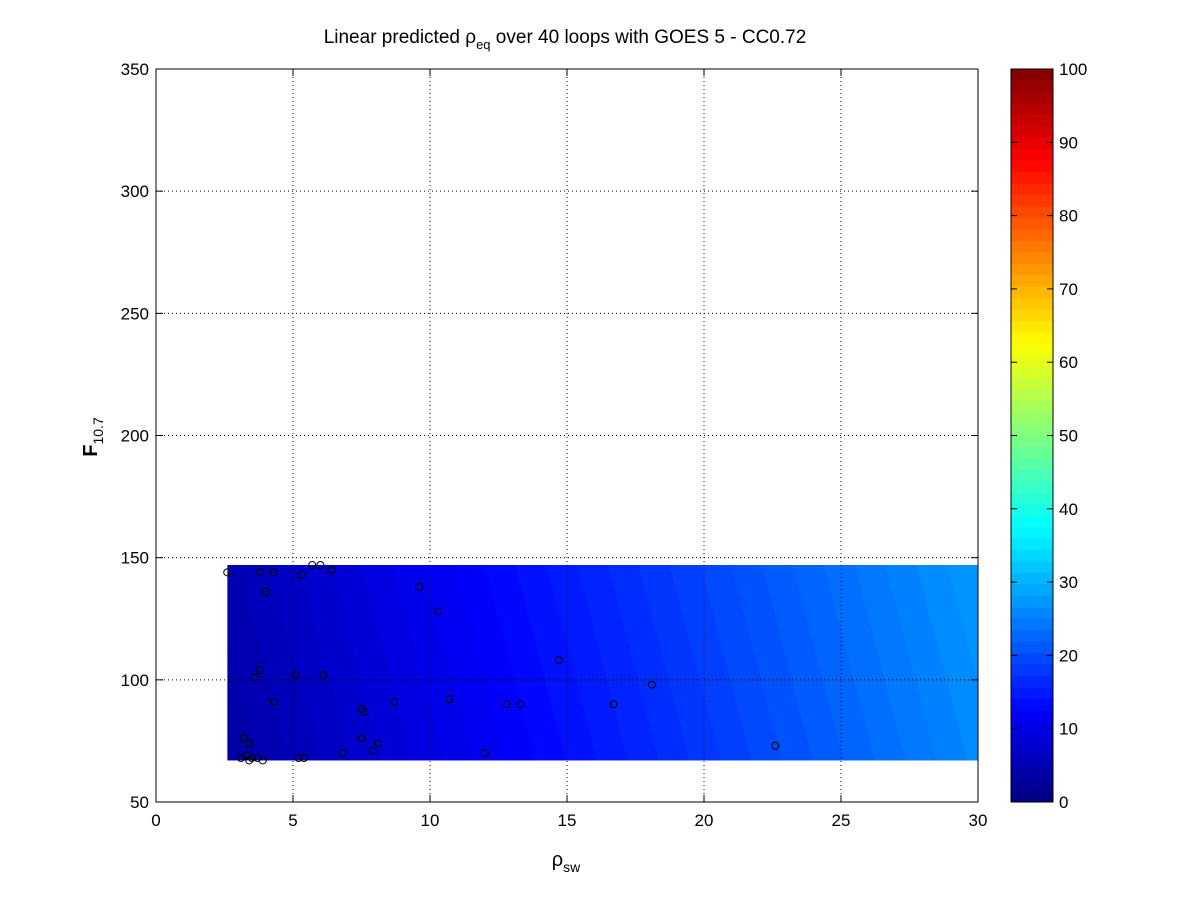  Describe the element at coordinates (1068, 216) in the screenshot. I see `colorbar-tick-label: 80` at that location.